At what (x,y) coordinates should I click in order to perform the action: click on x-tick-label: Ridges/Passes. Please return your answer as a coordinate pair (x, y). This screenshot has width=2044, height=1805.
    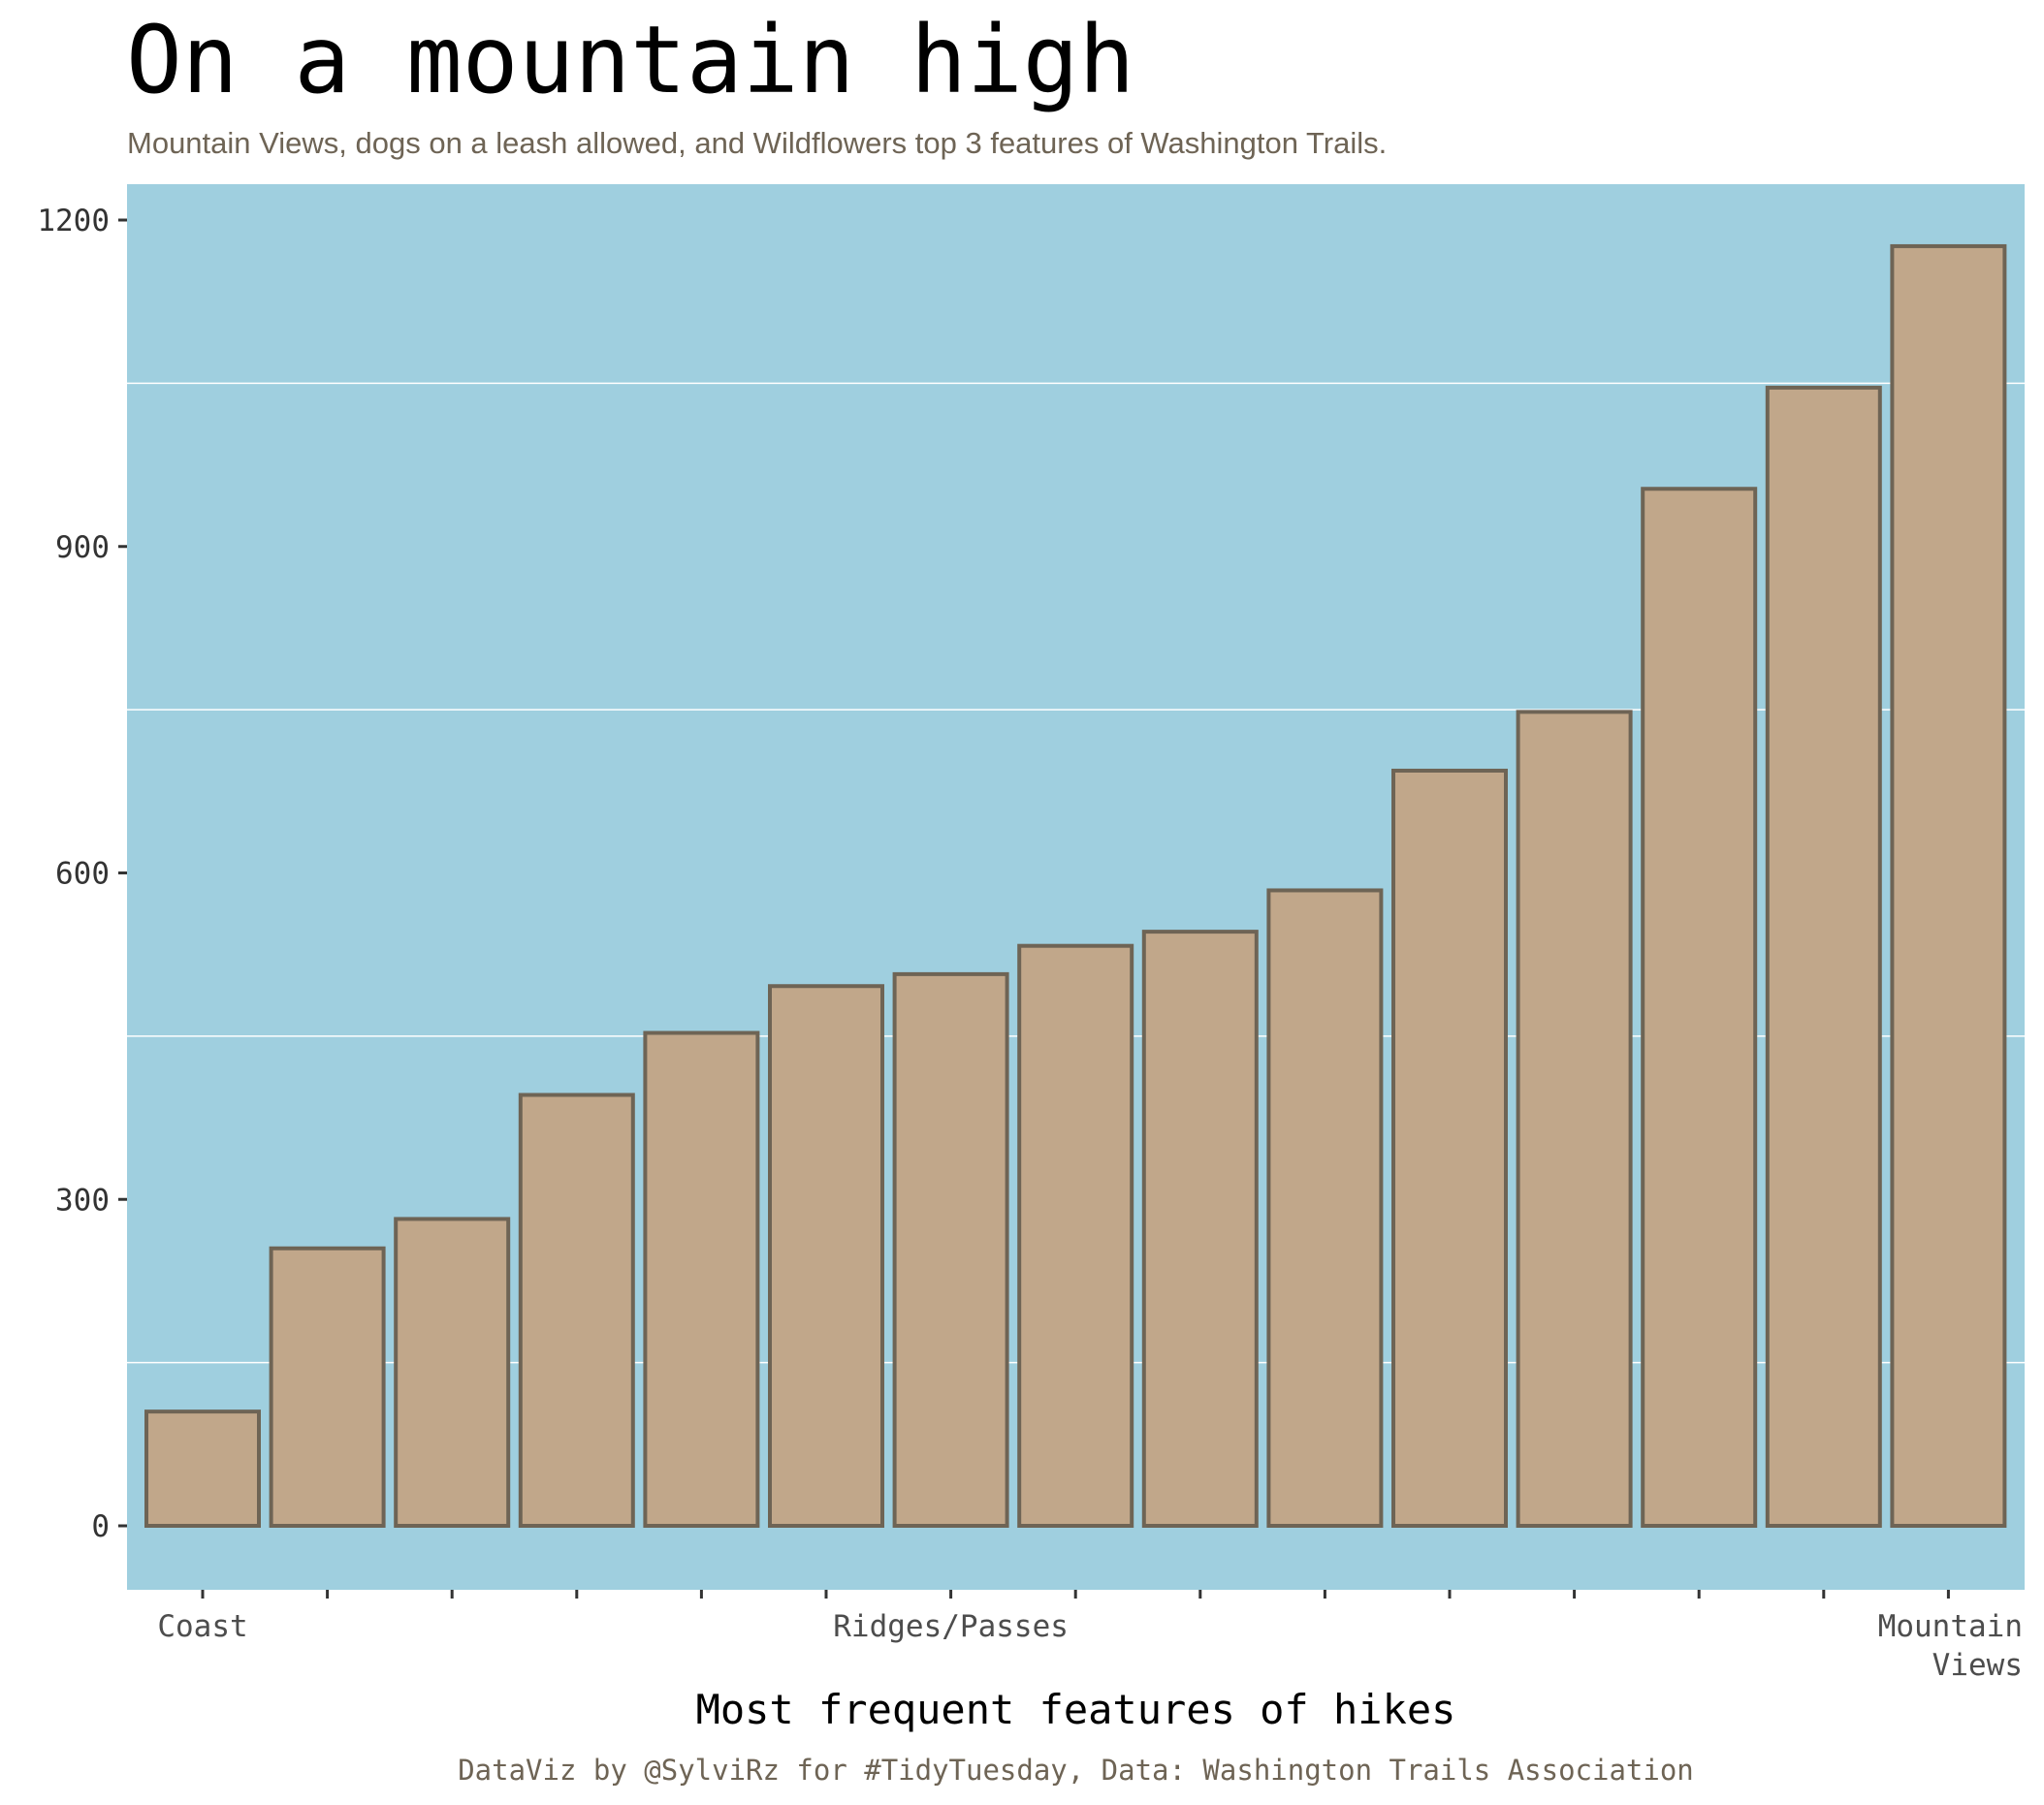
    Looking at the image, I should click on (951, 1626).